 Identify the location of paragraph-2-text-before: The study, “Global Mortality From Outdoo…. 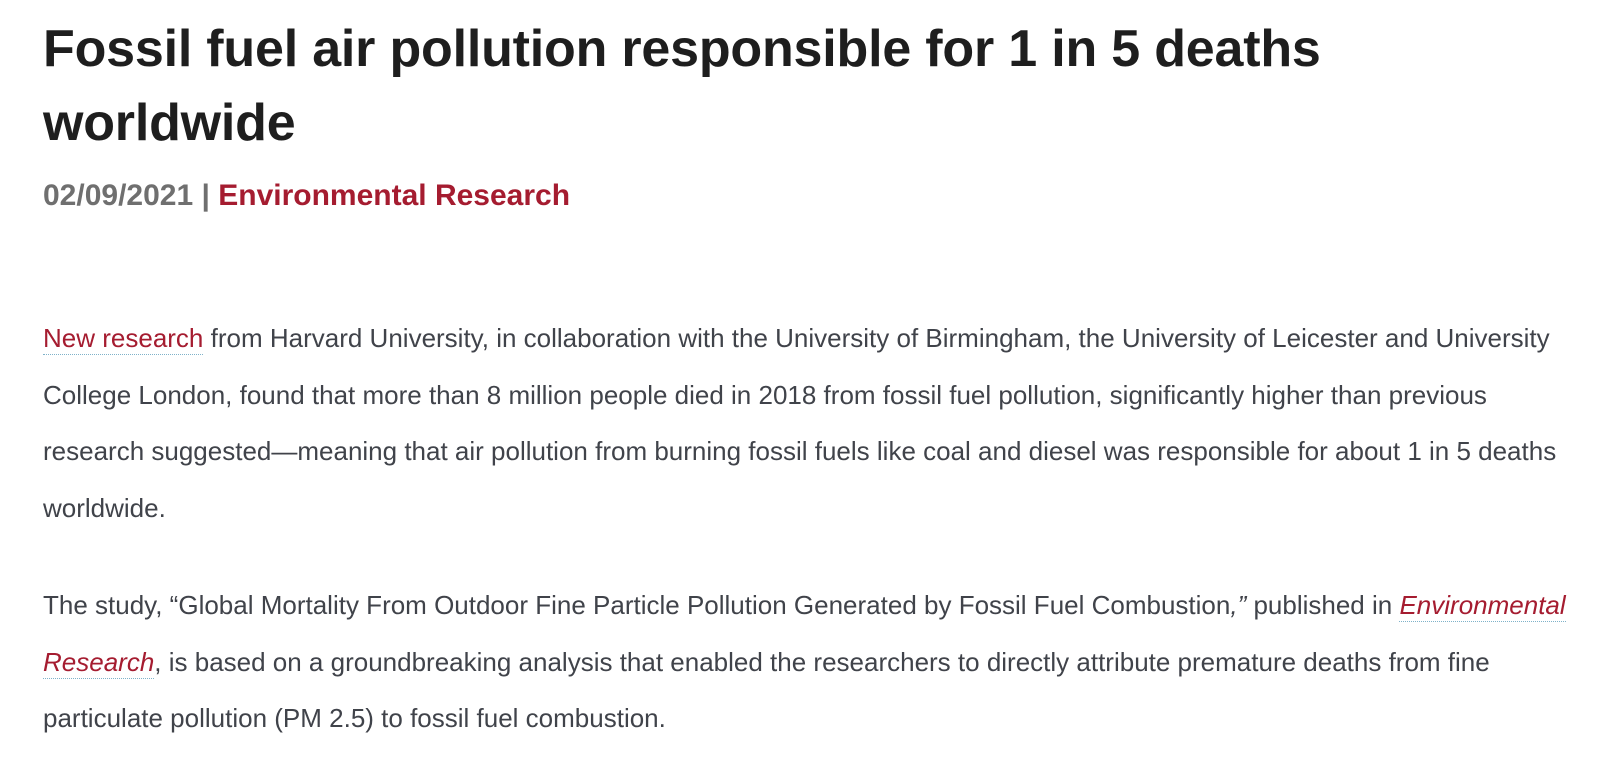
(637, 605).